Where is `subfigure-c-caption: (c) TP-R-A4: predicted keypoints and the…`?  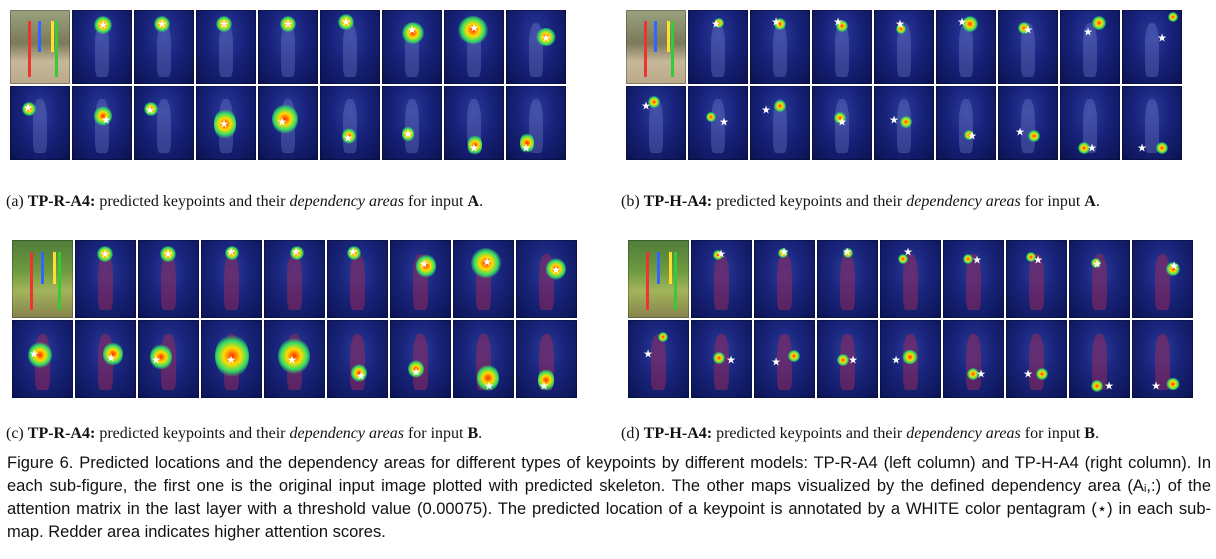 subfigure-c-caption: (c) TP-R-A4: predicted keypoints and the… is located at coordinates (244, 433).